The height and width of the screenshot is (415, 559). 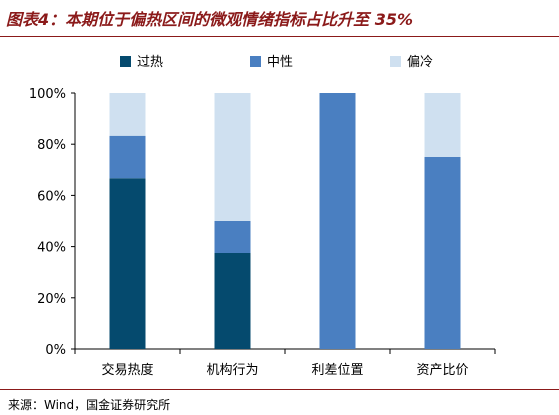 I want to click on x-tick-label-1: 机构行为, so click(x=232, y=370).